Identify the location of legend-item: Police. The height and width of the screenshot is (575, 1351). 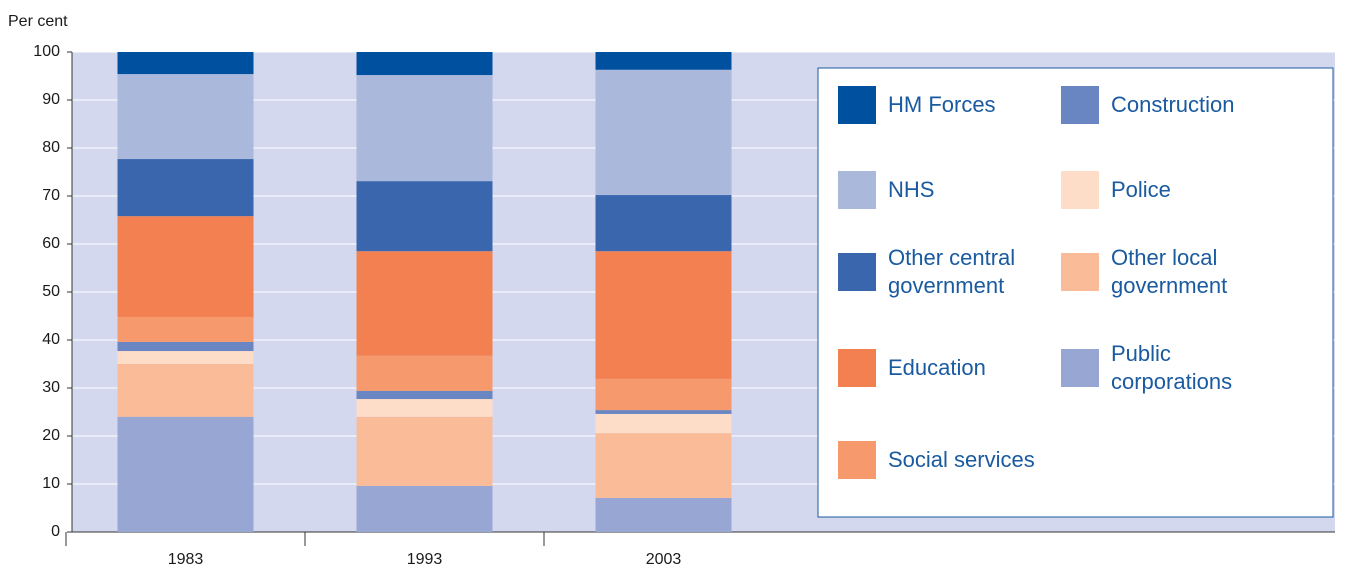
(1166, 190).